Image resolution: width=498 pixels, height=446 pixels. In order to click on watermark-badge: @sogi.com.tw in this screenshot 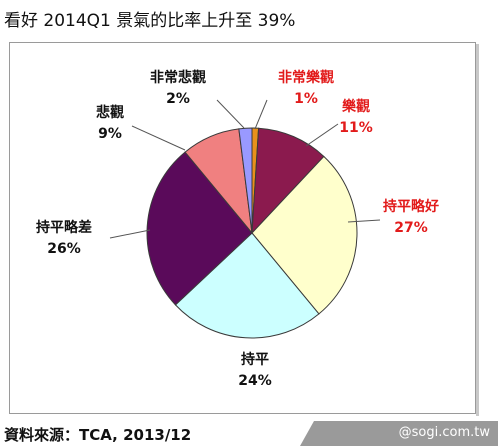, I will do `click(399, 433)`.